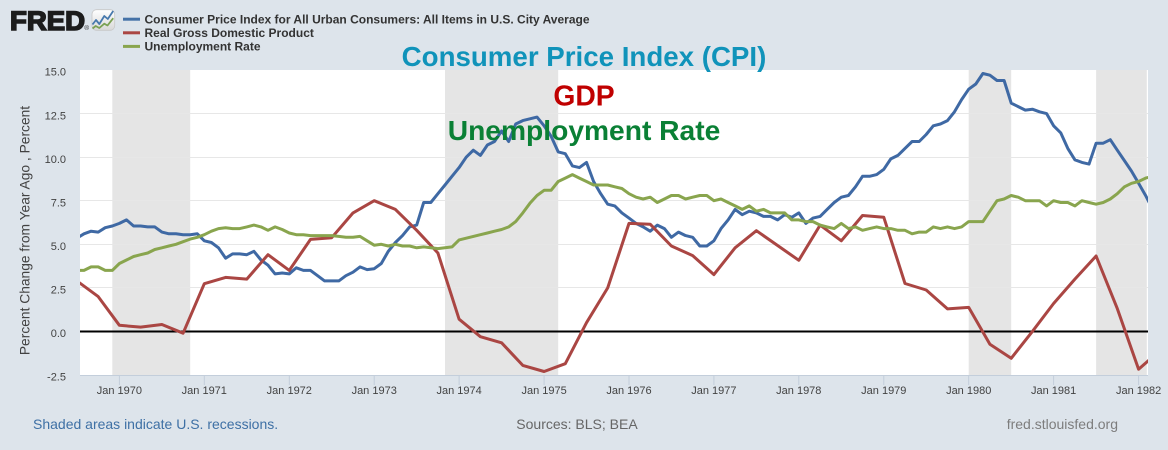 The height and width of the screenshot is (450, 1168). What do you see at coordinates (55, 73) in the screenshot?
I see `svg-text: 15.0` at bounding box center [55, 73].